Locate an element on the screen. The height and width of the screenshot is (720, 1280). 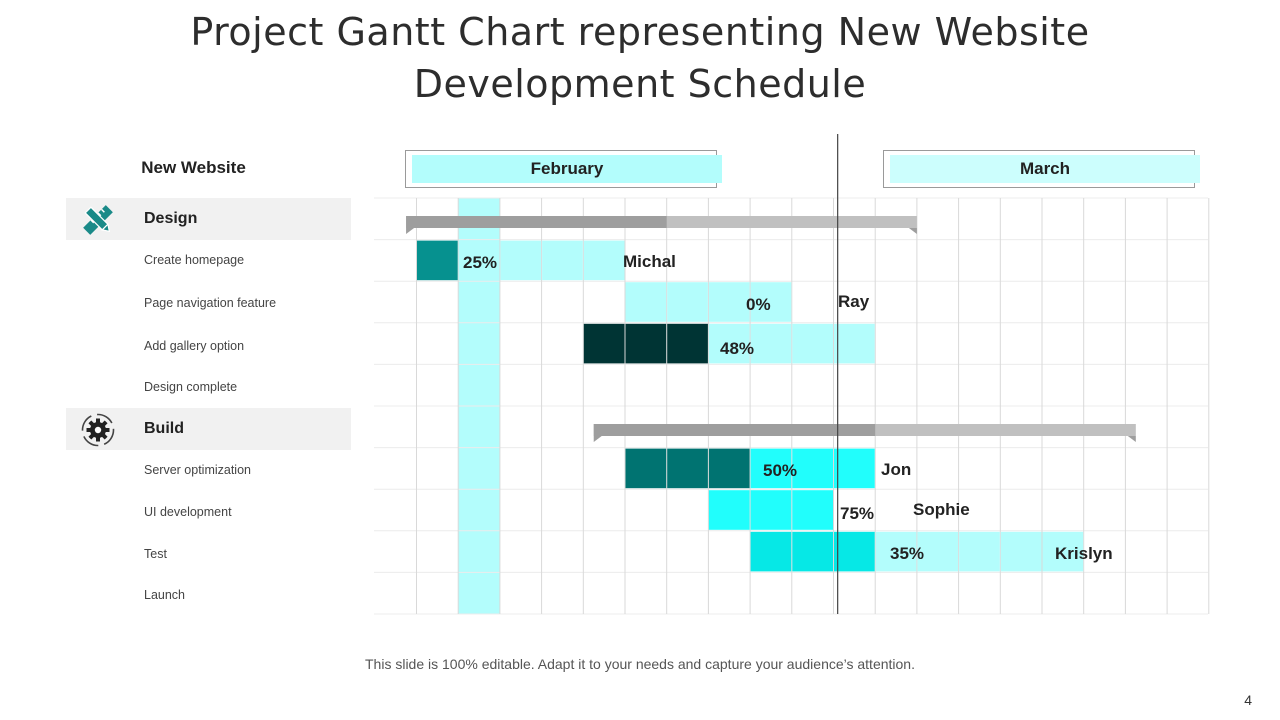
month-label-march: March is located at coordinates (1045, 169).